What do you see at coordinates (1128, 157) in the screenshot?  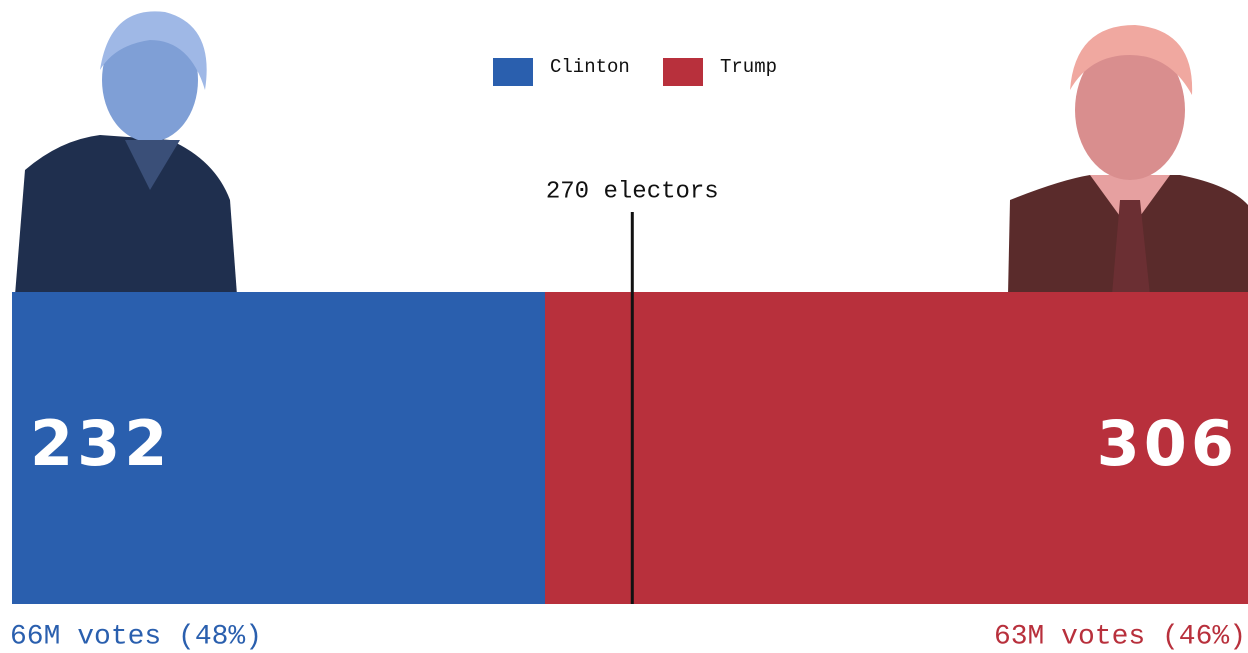 I see `trump-photo` at bounding box center [1128, 157].